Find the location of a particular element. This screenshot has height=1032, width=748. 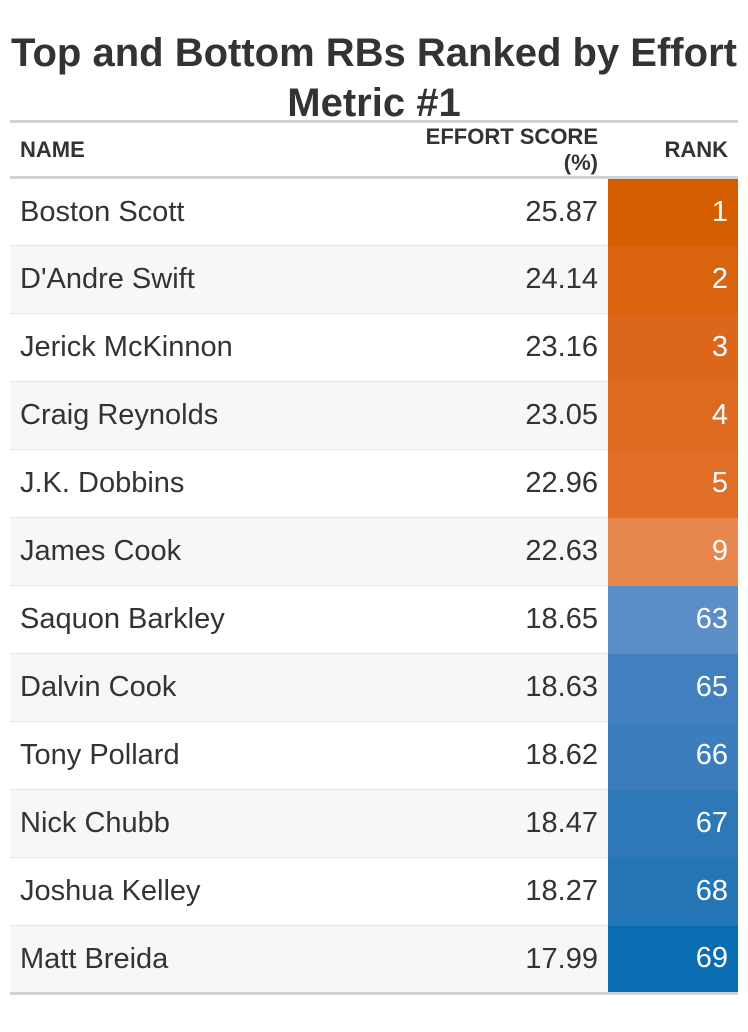

effort-score-cell: 24.14 is located at coordinates (498, 279).